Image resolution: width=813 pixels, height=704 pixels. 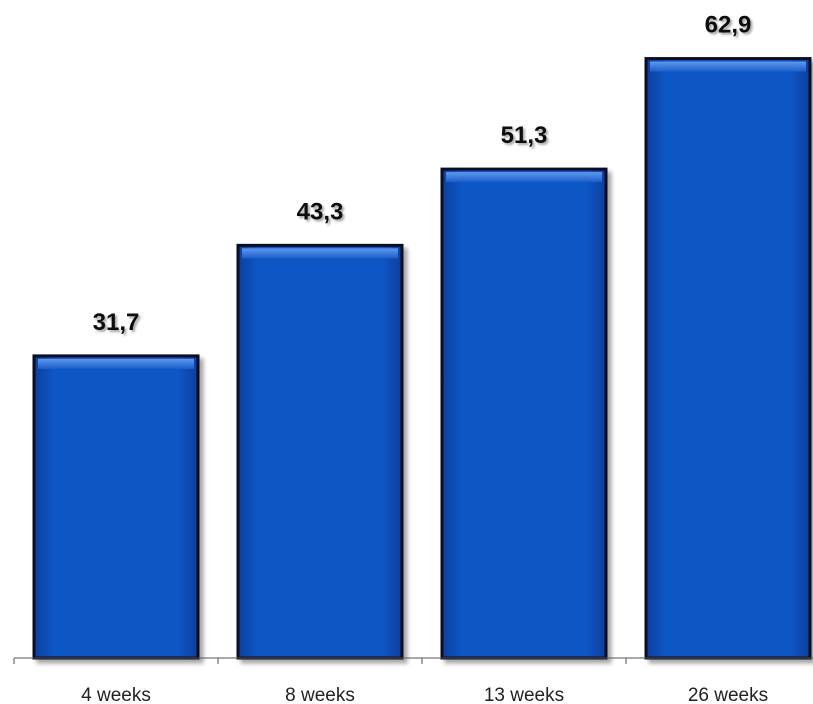 I want to click on x-tick-label: 4 weeks, so click(x=116, y=694).